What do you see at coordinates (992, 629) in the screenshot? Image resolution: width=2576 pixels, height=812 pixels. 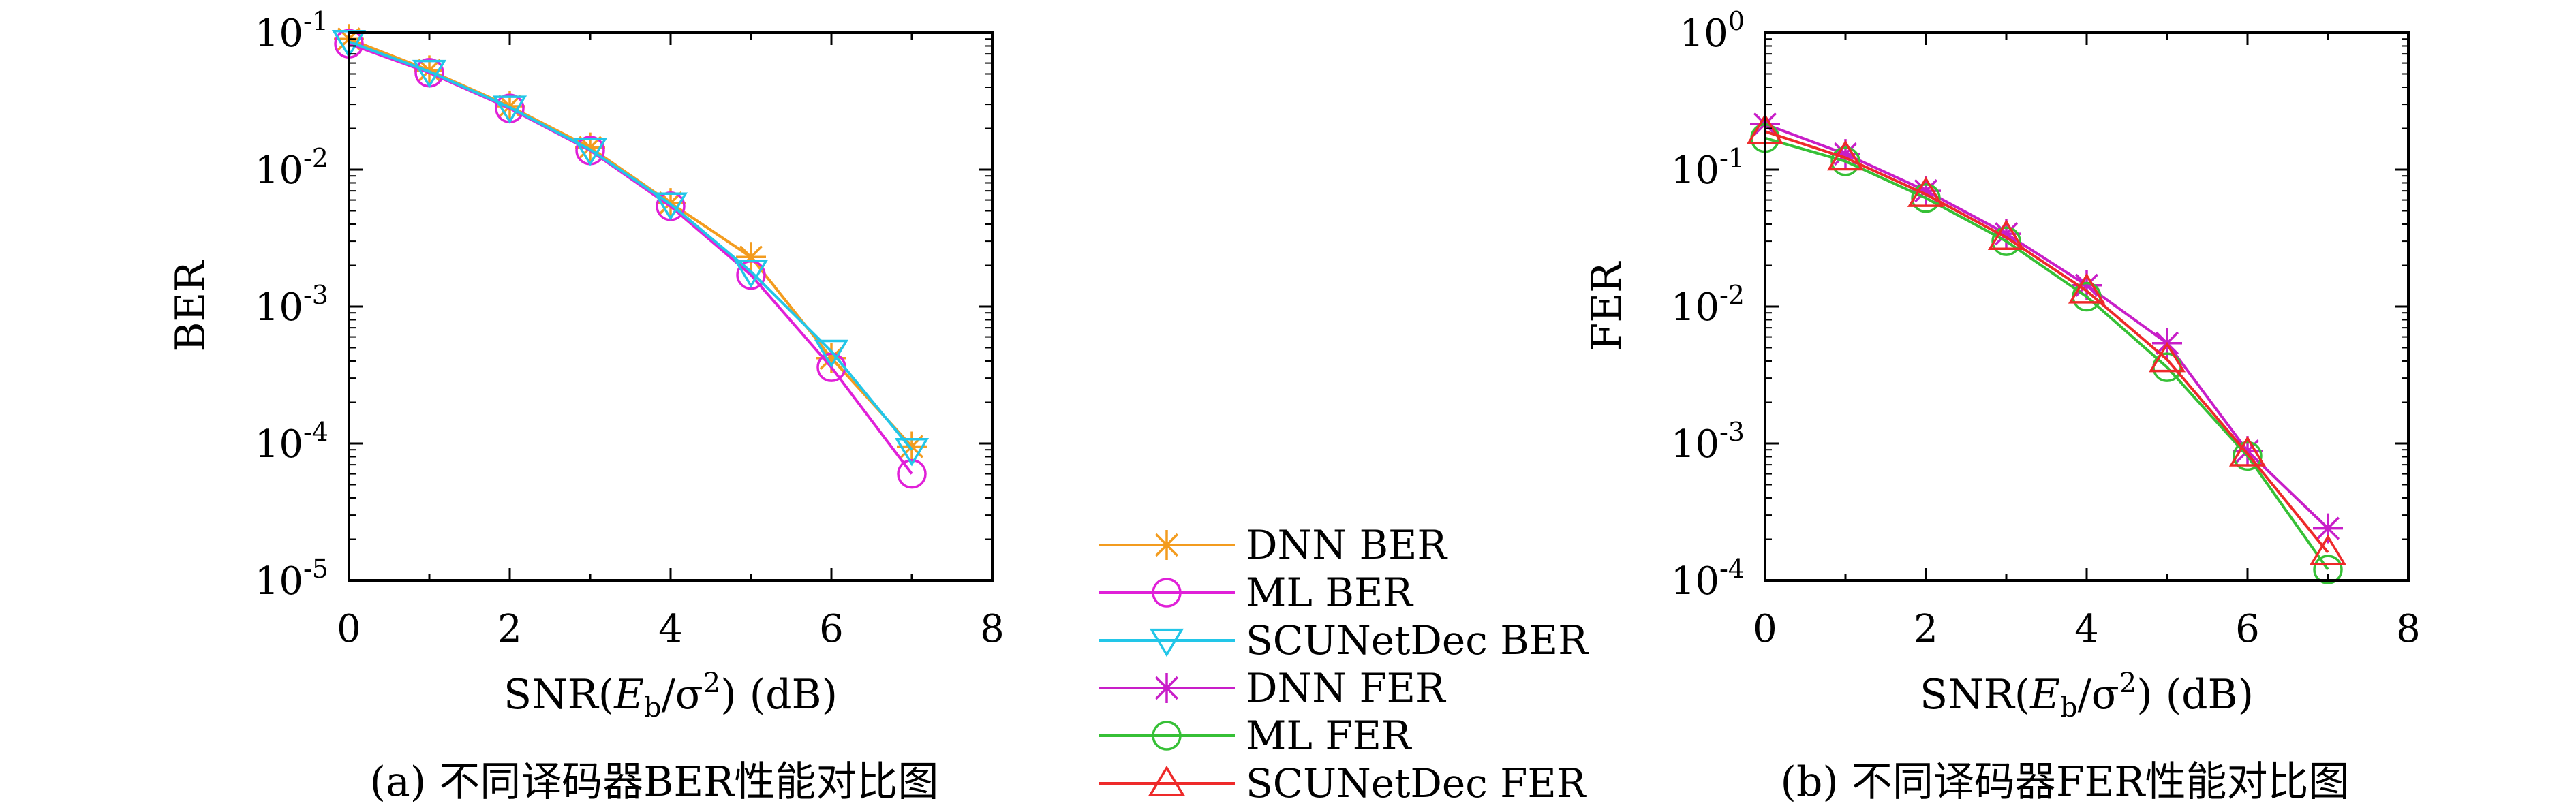 I see `panel-a-xtick-label: 8` at bounding box center [992, 629].